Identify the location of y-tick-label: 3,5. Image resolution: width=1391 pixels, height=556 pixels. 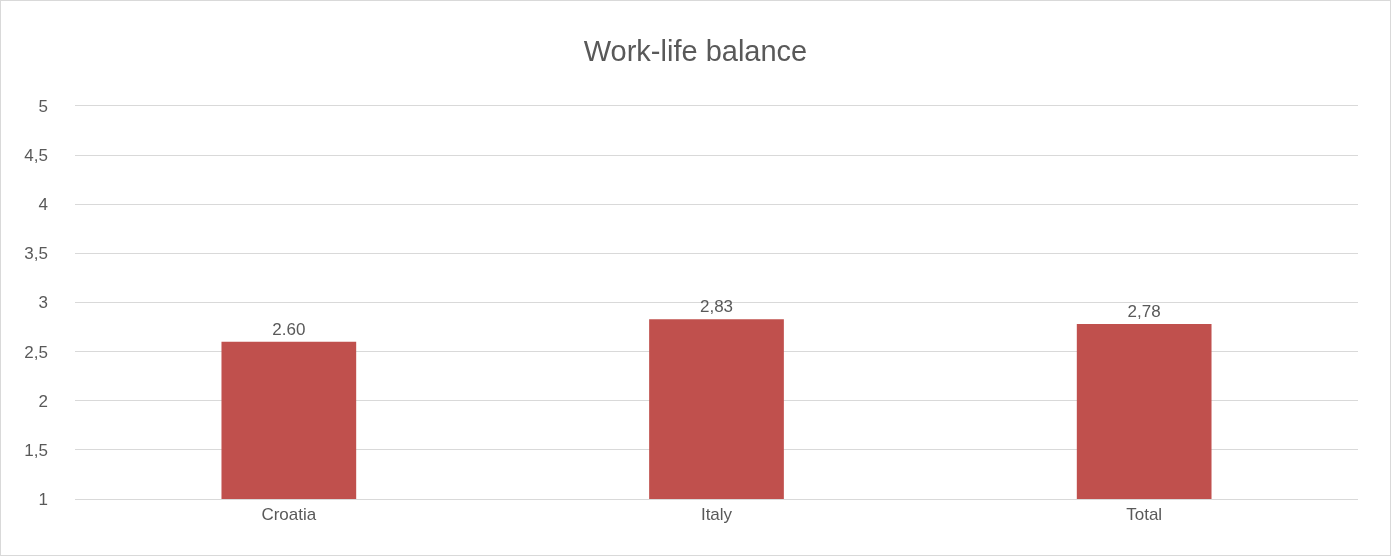
(36, 254).